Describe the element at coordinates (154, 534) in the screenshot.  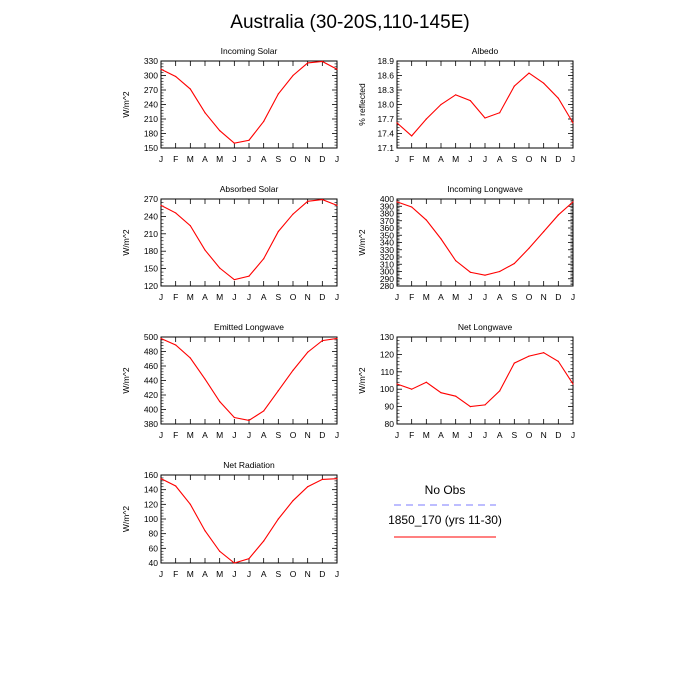
I see `y-tick-label: 80` at that location.